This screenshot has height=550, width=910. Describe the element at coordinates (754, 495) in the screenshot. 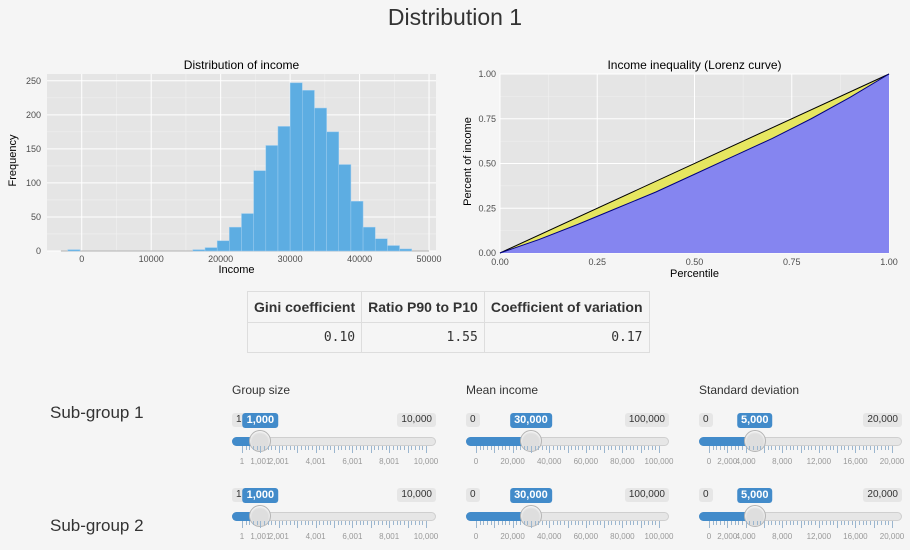

I see `slider-value-label: 5,000` at that location.